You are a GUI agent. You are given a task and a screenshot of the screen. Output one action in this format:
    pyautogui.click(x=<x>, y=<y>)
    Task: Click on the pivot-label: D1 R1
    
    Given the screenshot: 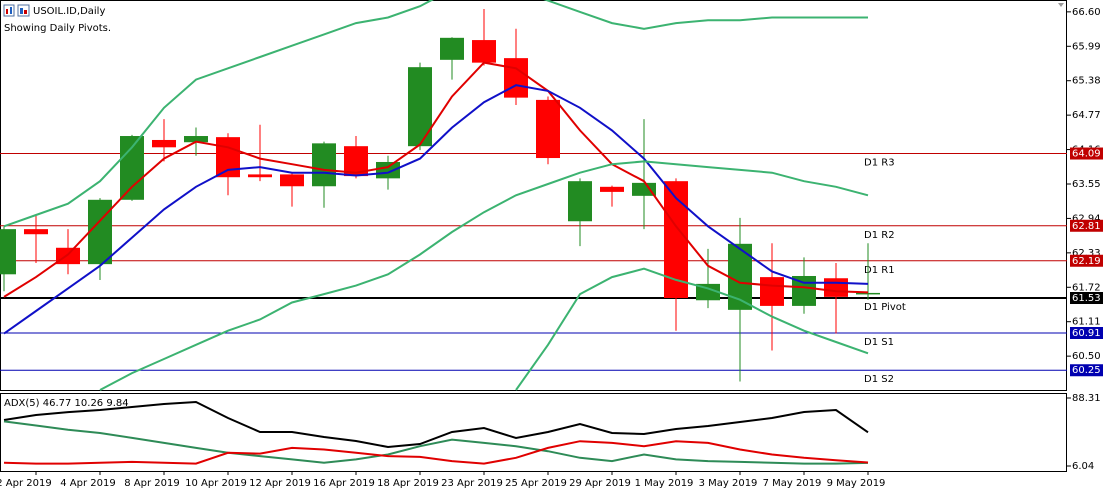 What is the action you would take?
    pyautogui.click(x=879, y=270)
    